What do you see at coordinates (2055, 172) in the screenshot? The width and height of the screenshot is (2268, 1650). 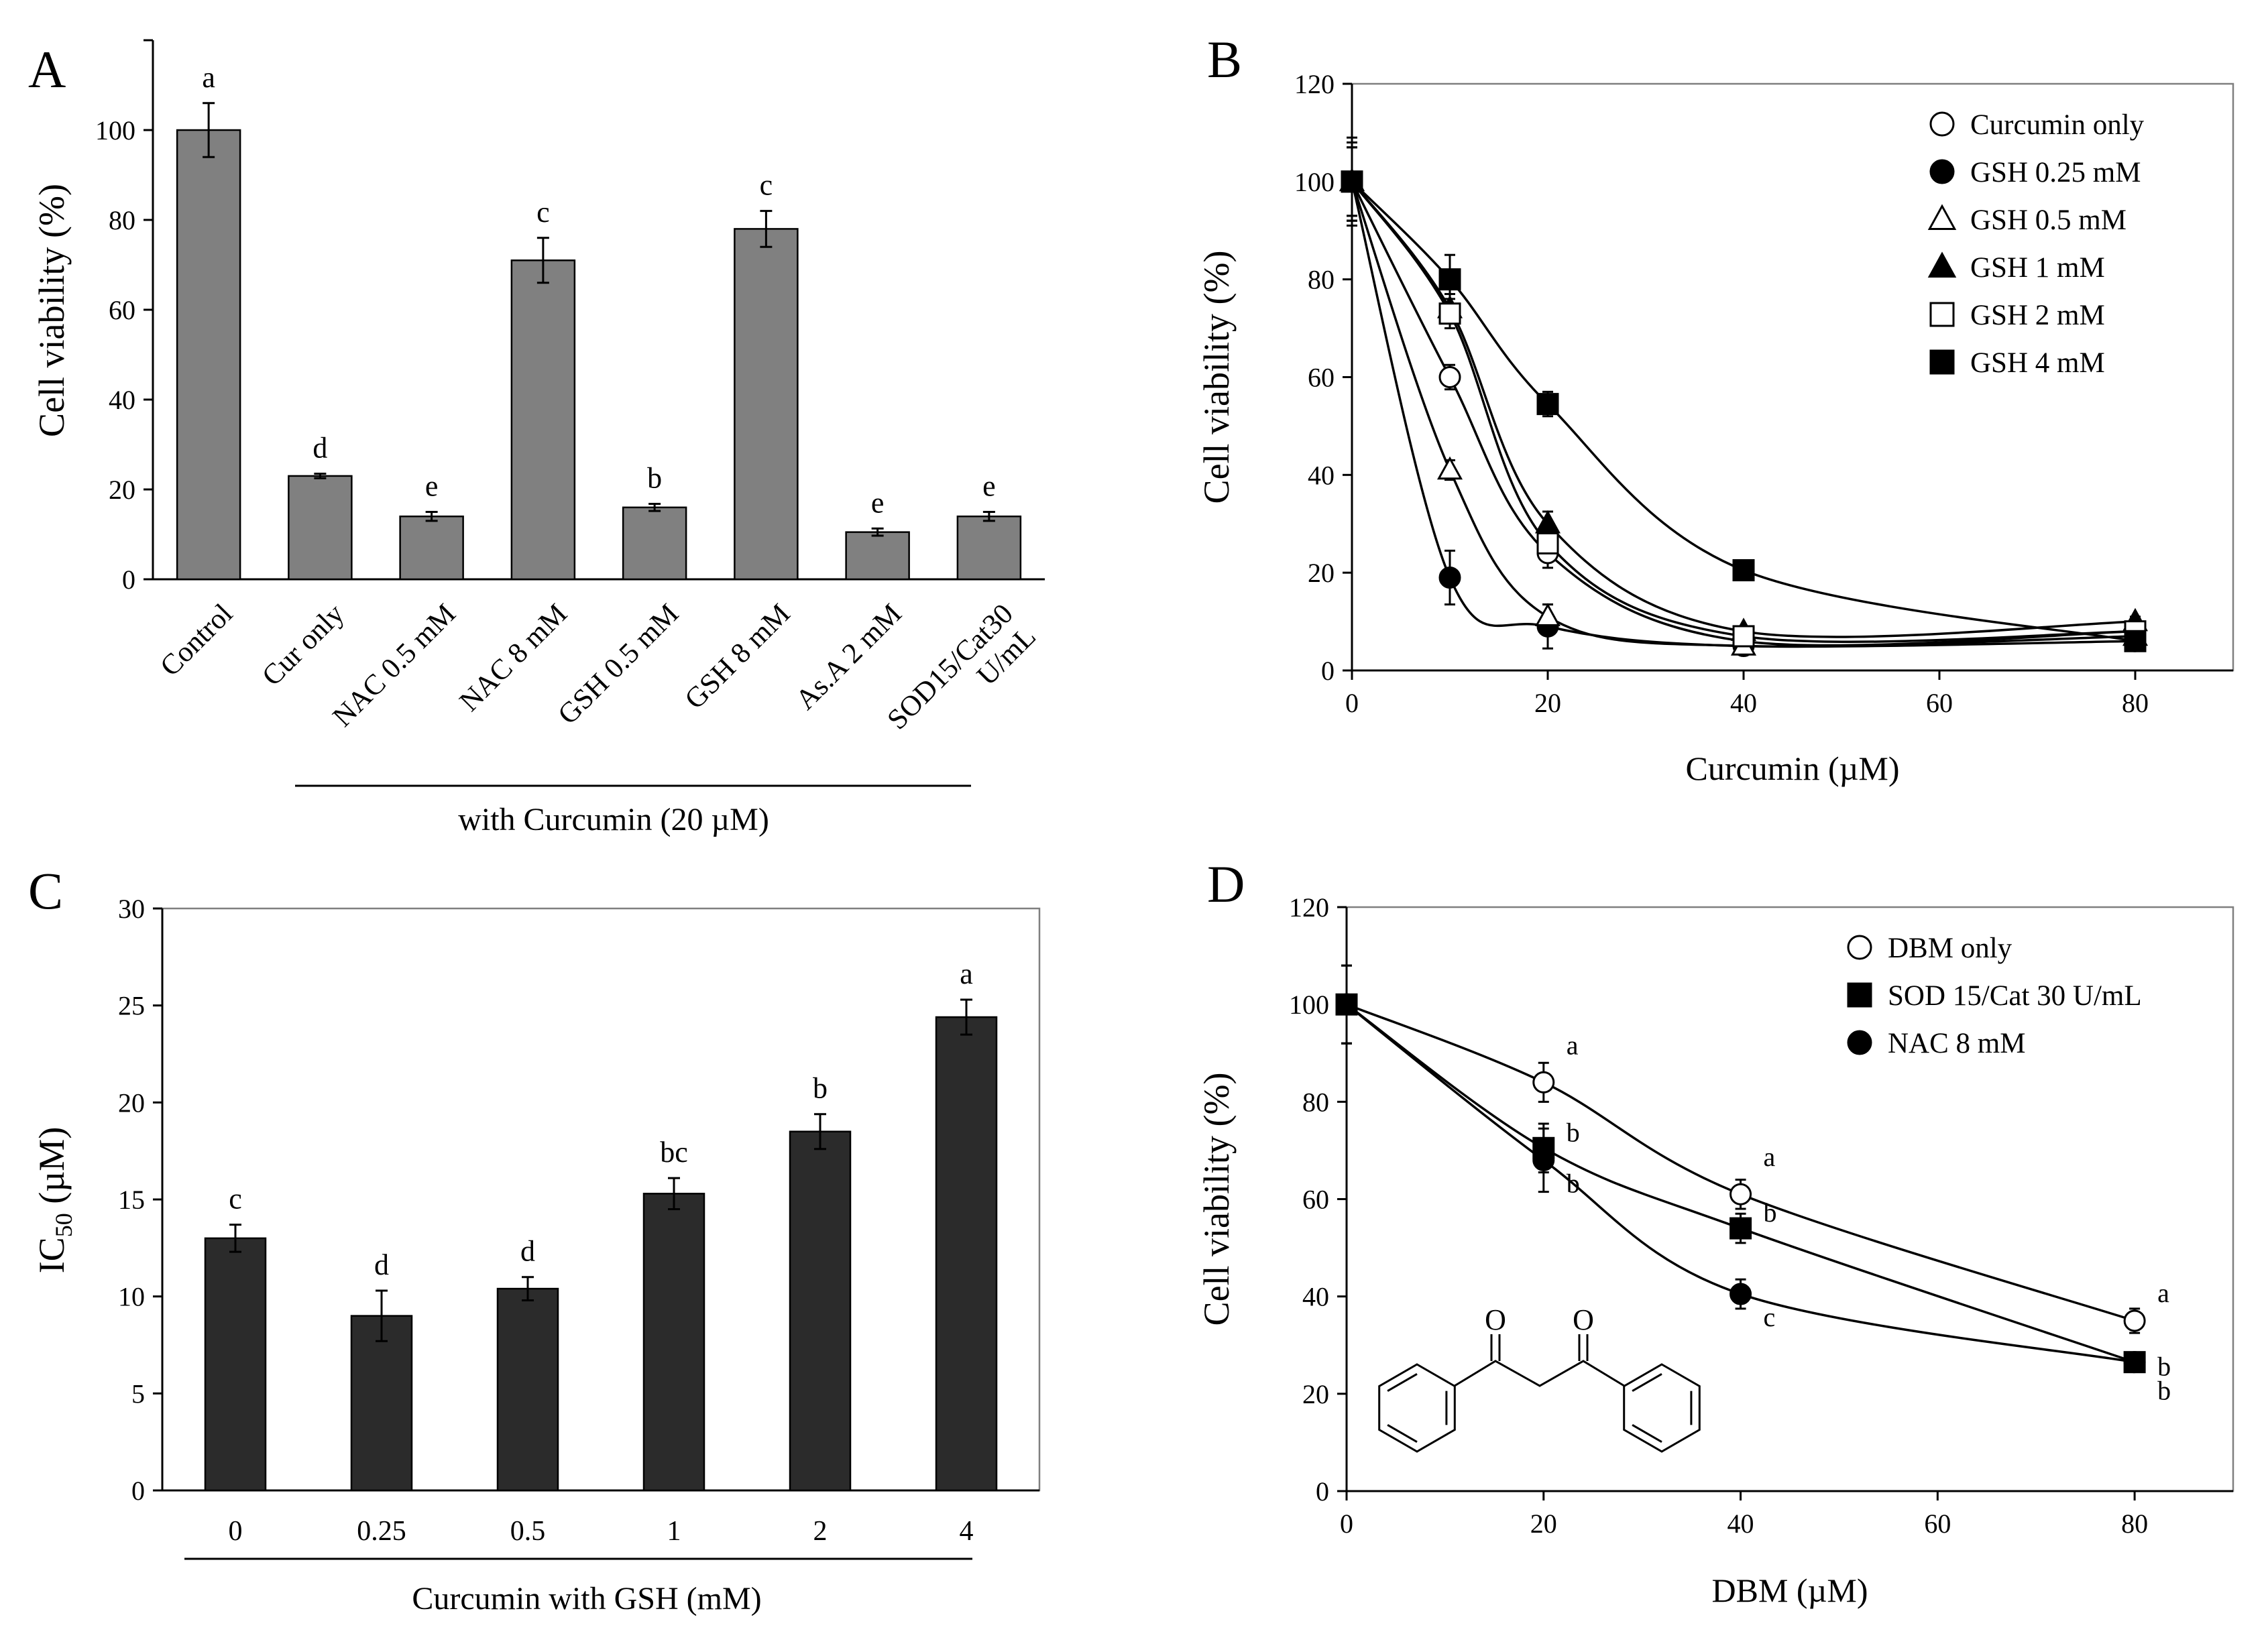 I see `legend-label: GSH 0.25 mM` at bounding box center [2055, 172].